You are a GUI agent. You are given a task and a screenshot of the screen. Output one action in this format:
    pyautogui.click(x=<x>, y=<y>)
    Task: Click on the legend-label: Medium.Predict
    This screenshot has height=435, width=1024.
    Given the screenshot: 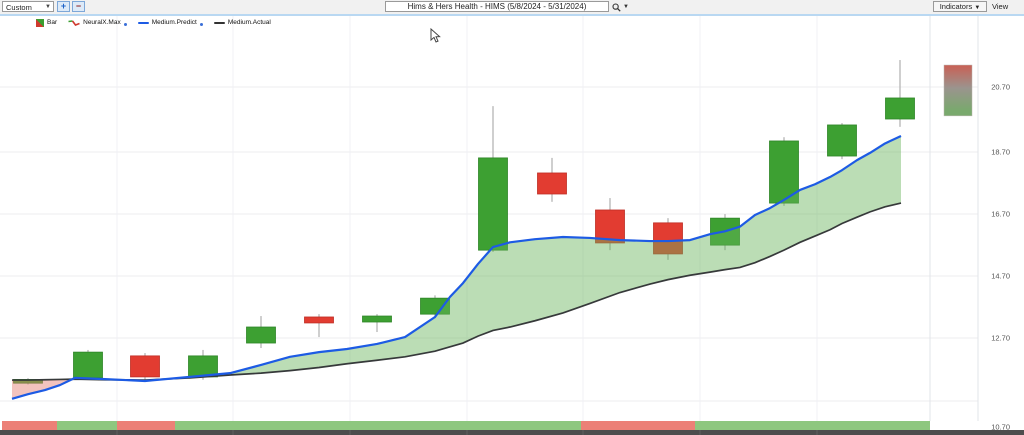 What is the action you would take?
    pyautogui.click(x=174, y=22)
    